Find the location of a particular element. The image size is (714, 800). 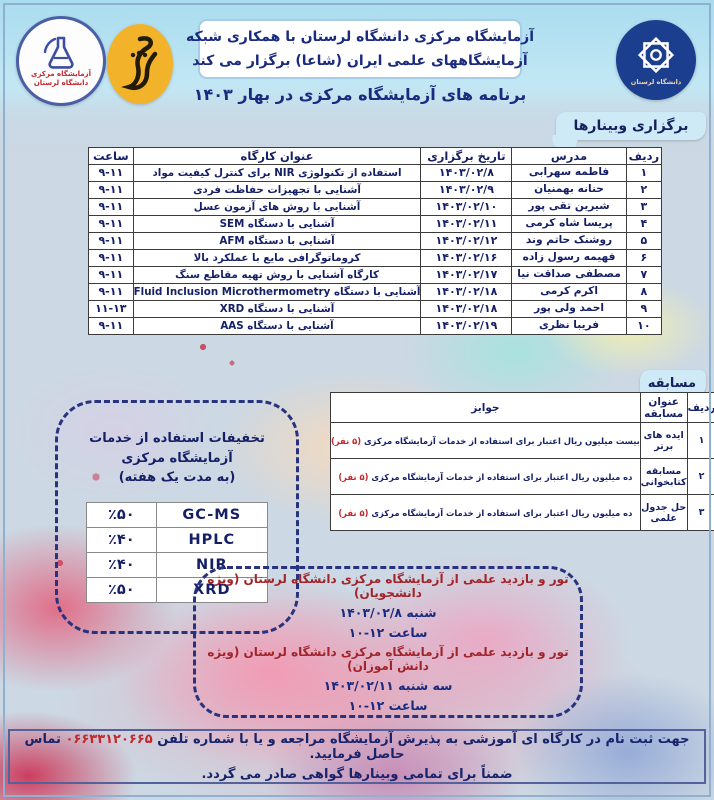

row-no: ۱۰ is located at coordinates (644, 326).